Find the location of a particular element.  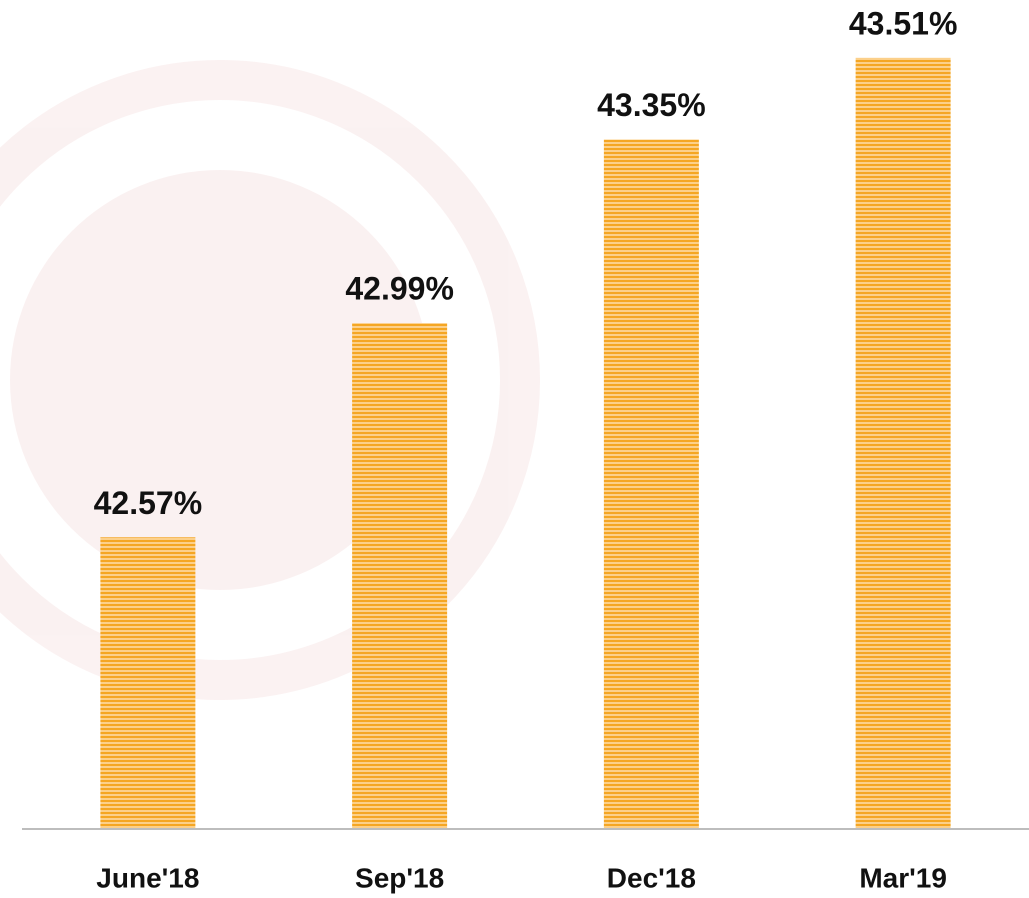

value-label: 42.99% is located at coordinates (399, 289).